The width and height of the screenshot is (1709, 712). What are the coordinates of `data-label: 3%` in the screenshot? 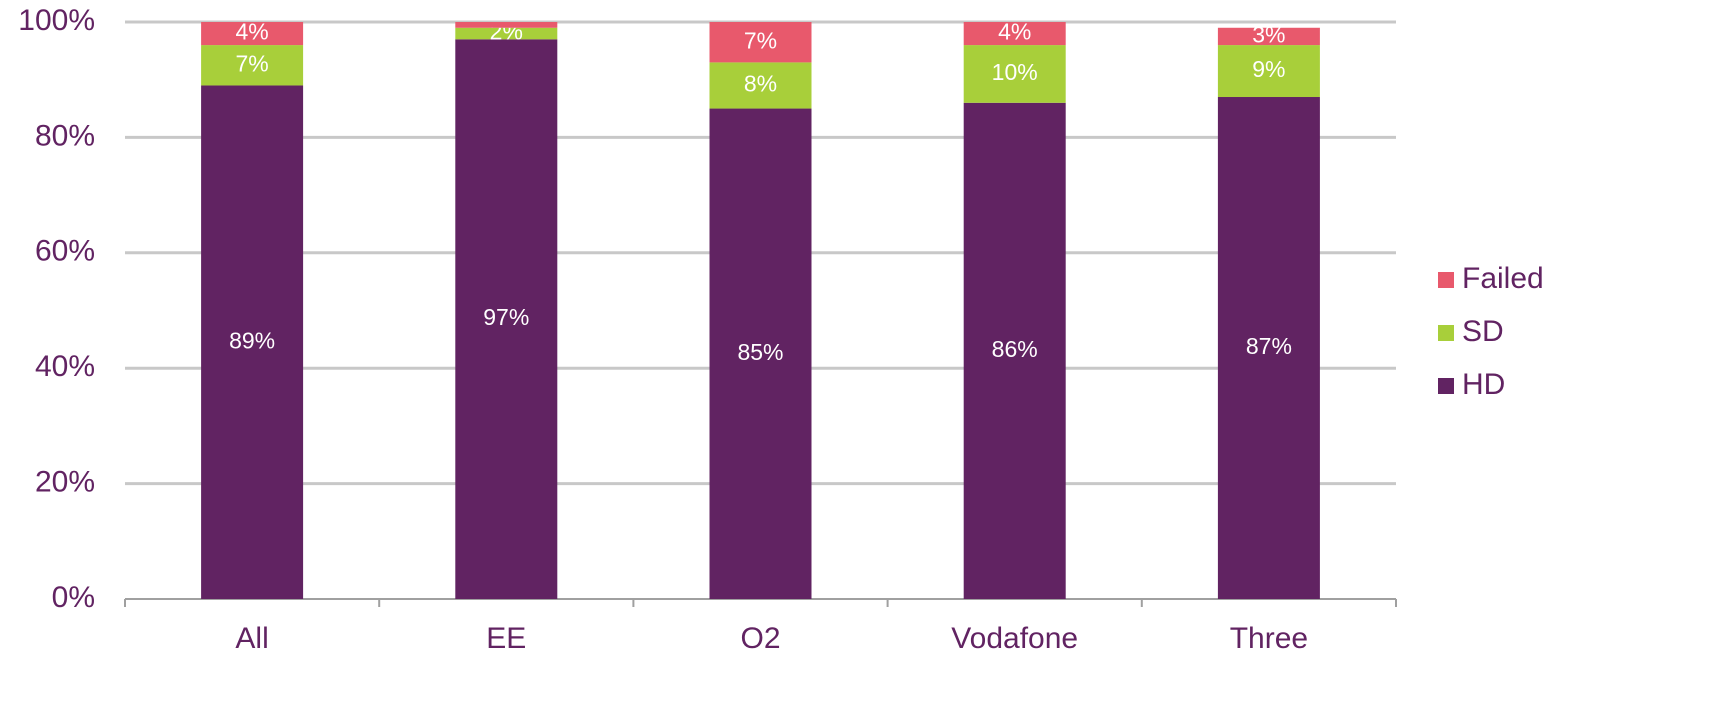 It's located at (1268, 35).